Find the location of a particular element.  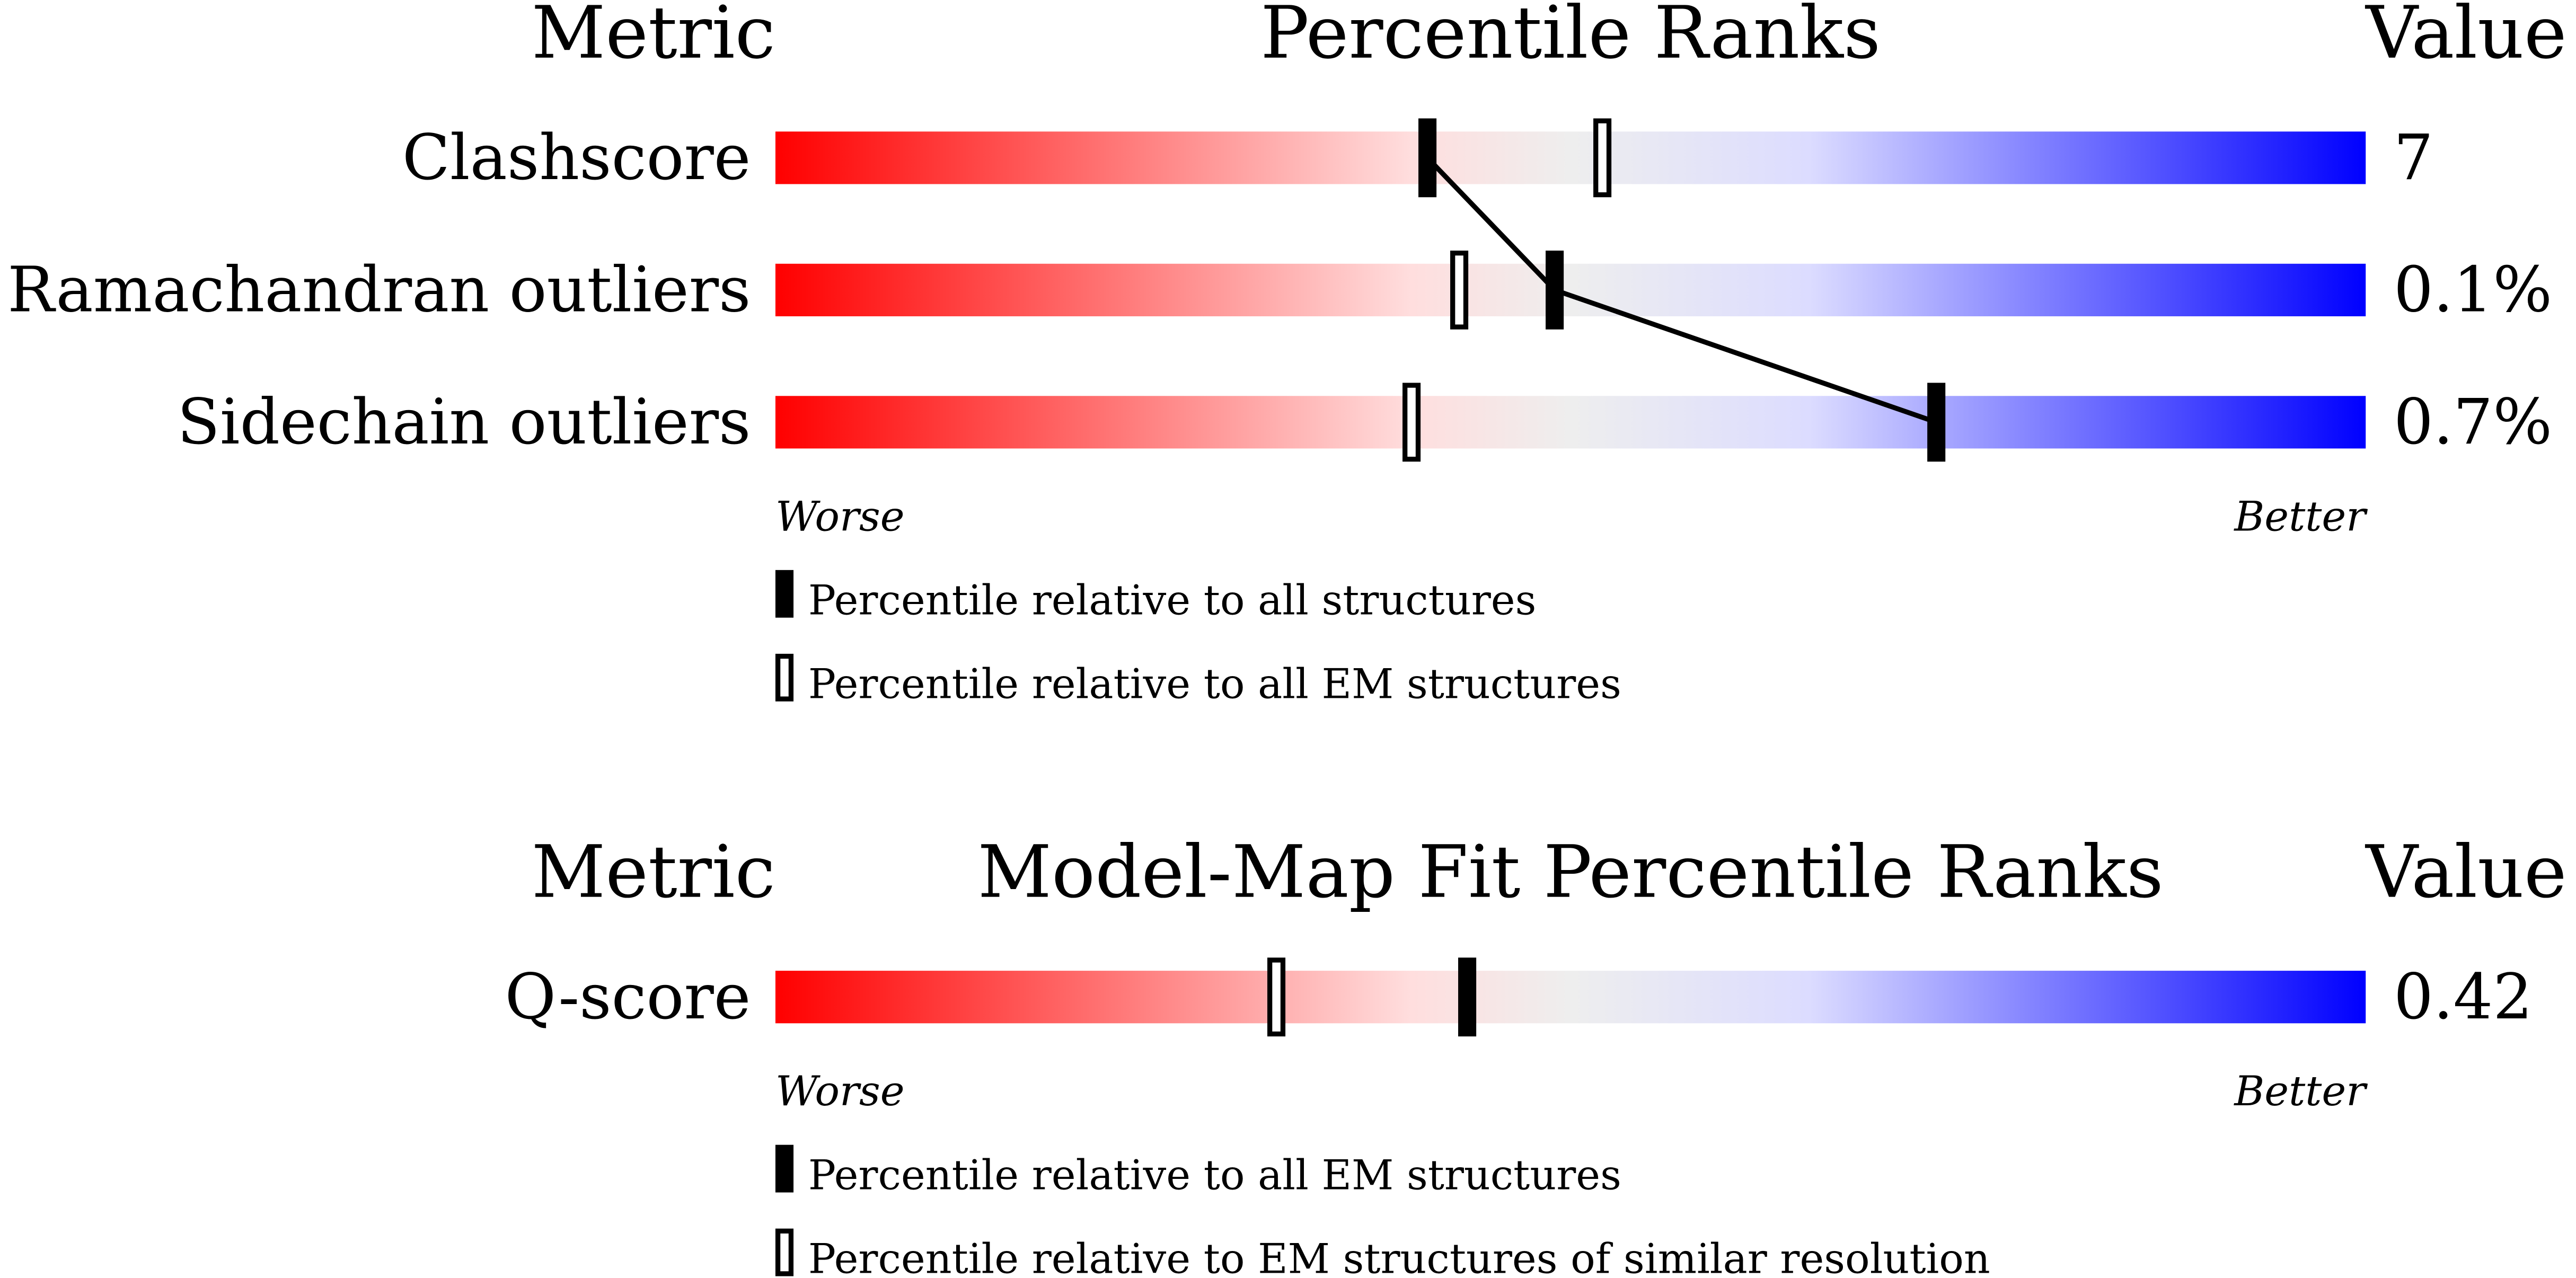

legend-label: Percentile relative to all structures is located at coordinates (1172, 601).